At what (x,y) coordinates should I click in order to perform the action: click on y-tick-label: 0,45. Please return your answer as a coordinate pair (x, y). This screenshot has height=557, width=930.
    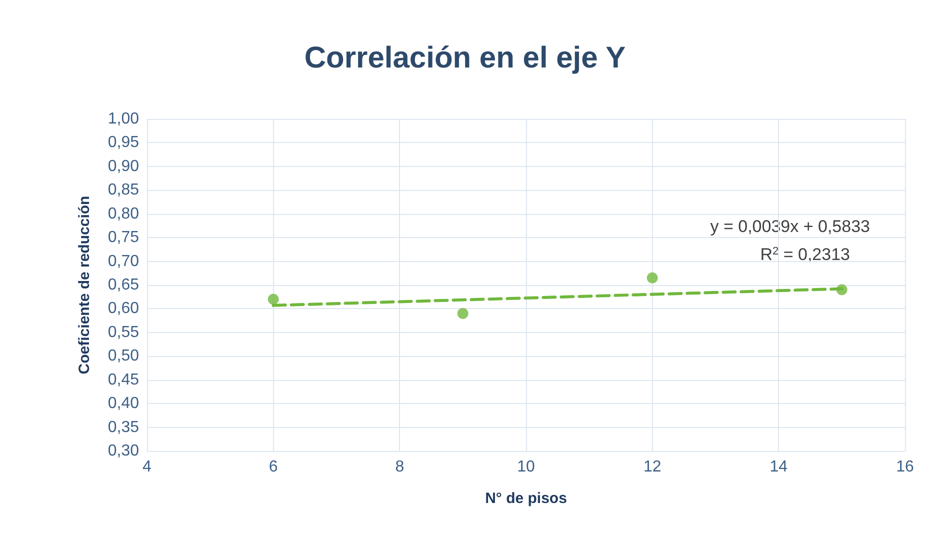
    Looking at the image, I should click on (124, 379).